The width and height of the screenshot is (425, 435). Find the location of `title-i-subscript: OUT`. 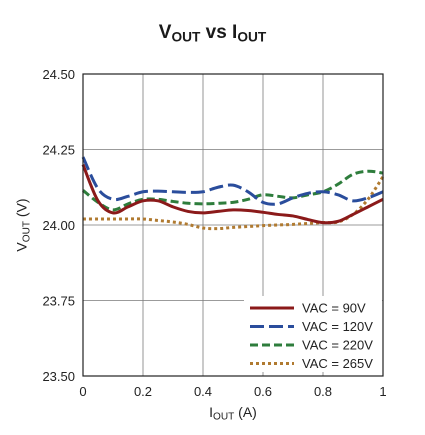

title-i-subscript: OUT is located at coordinates (252, 37).